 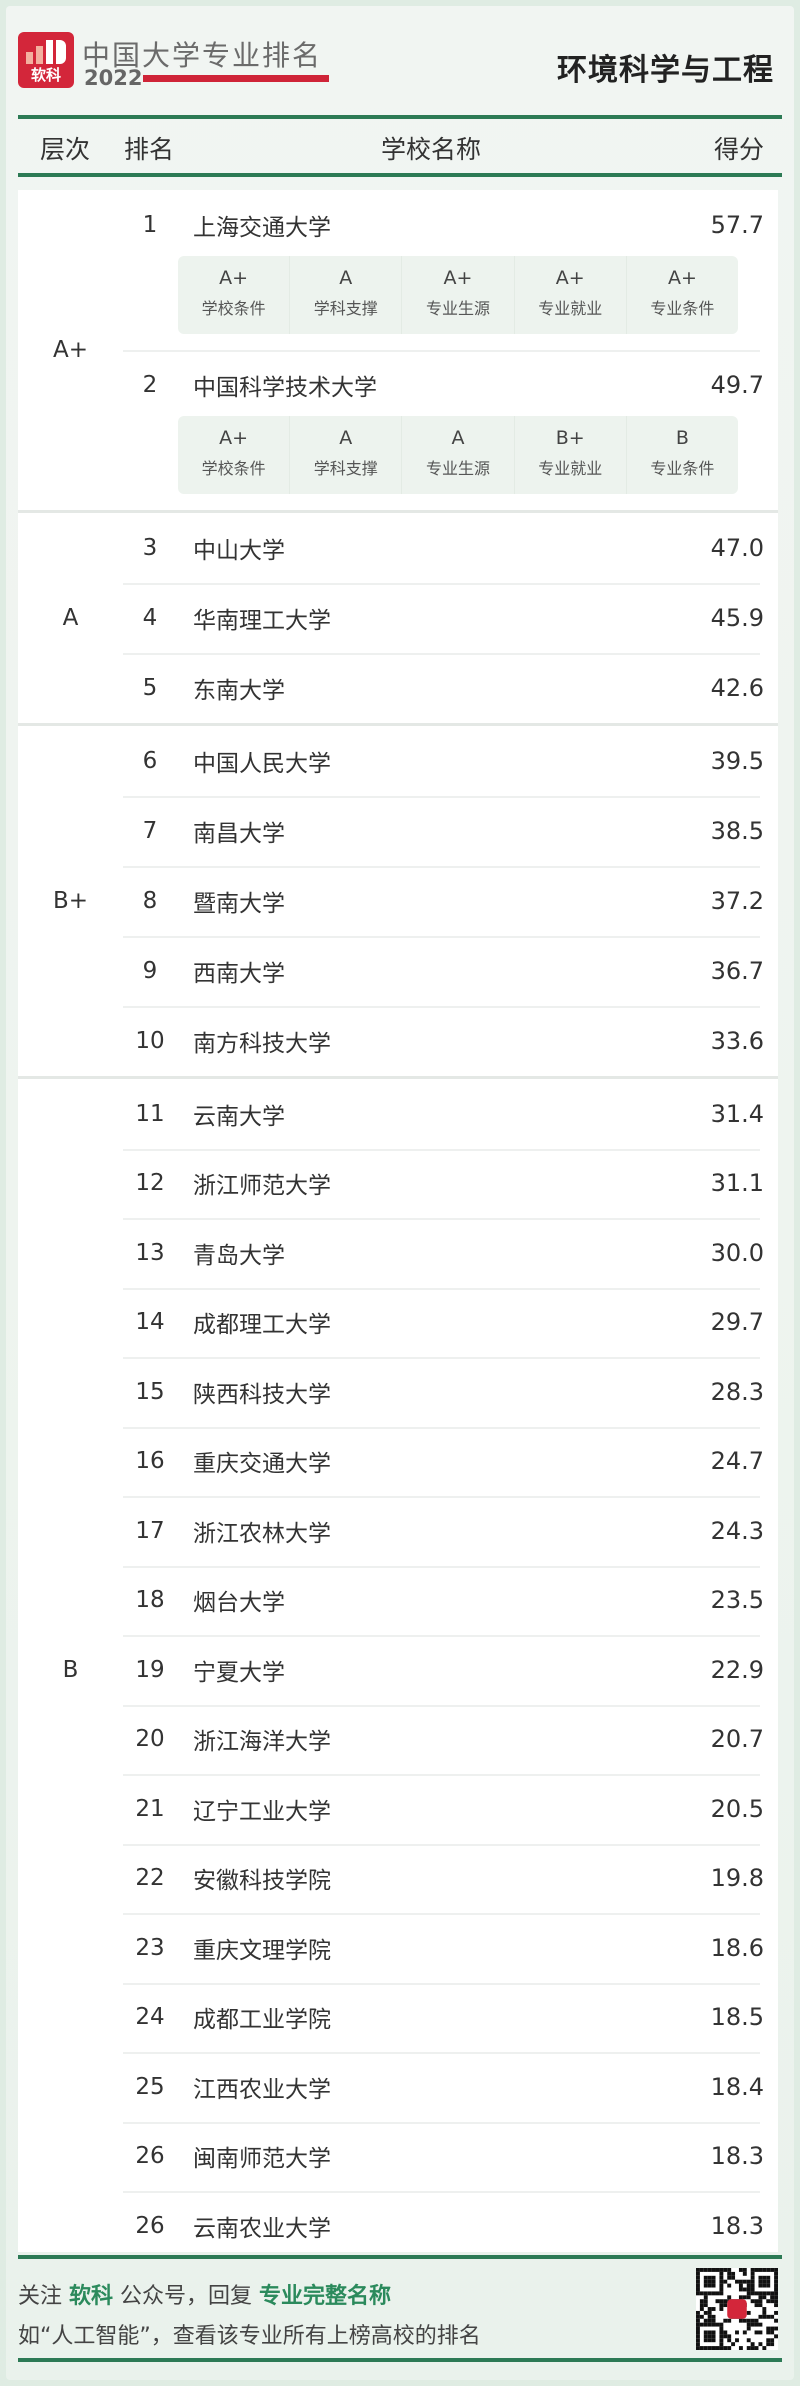 What do you see at coordinates (737, 2309) in the screenshot?
I see `qr-code-icon` at bounding box center [737, 2309].